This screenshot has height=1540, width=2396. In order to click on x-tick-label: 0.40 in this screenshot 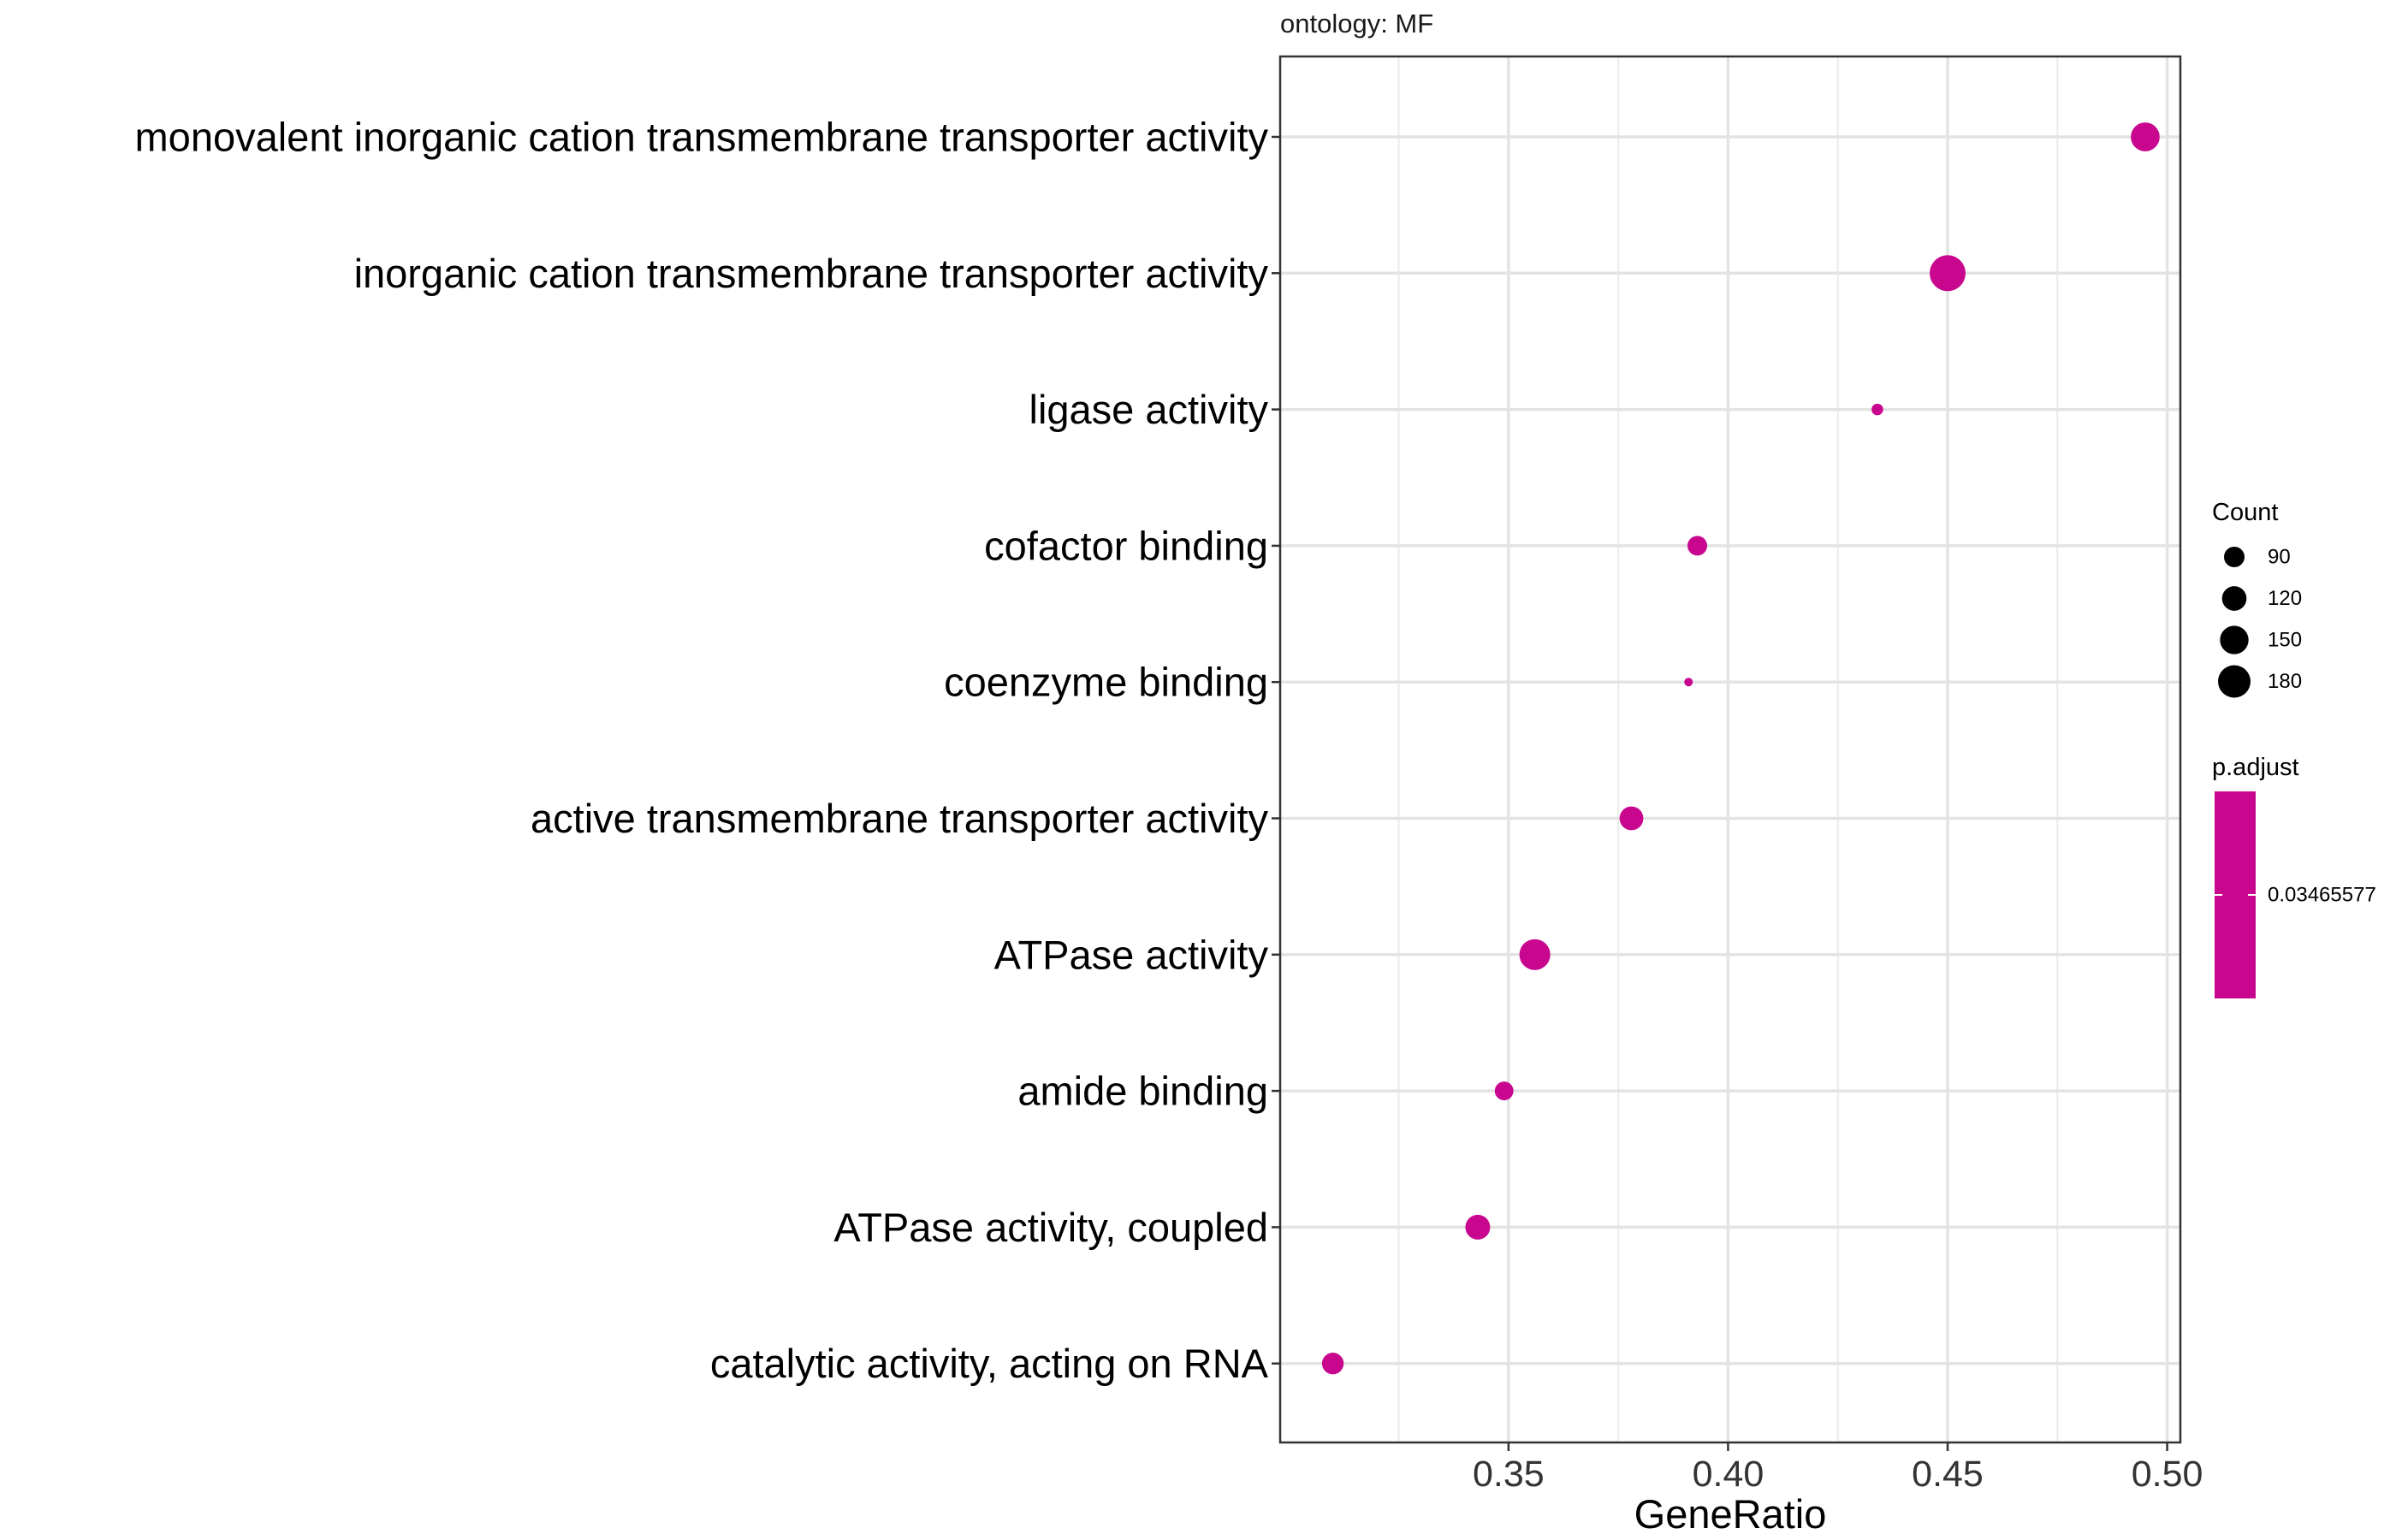, I will do `click(1728, 1474)`.